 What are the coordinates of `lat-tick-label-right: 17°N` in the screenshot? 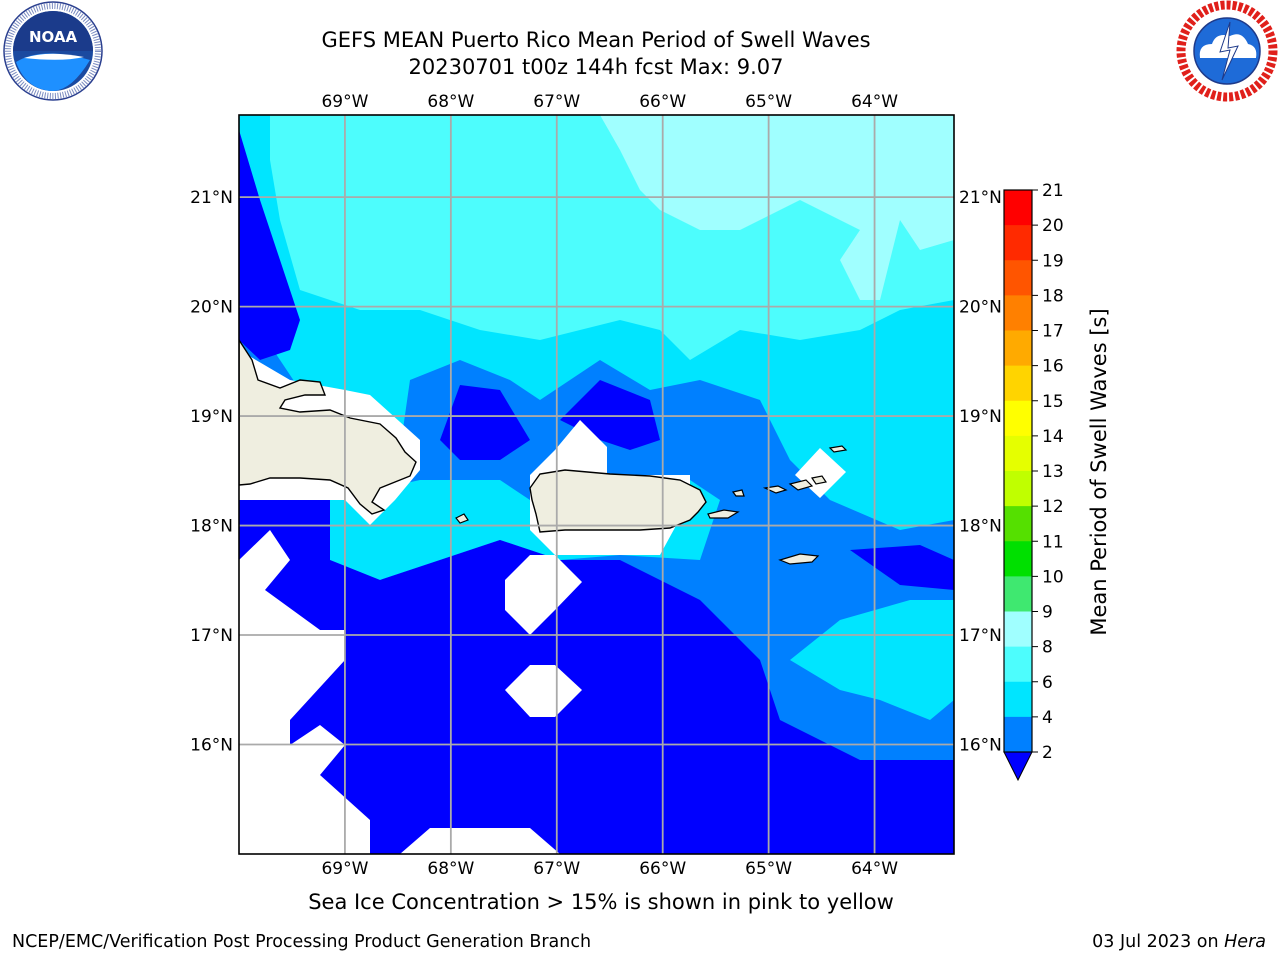 It's located at (980, 636).